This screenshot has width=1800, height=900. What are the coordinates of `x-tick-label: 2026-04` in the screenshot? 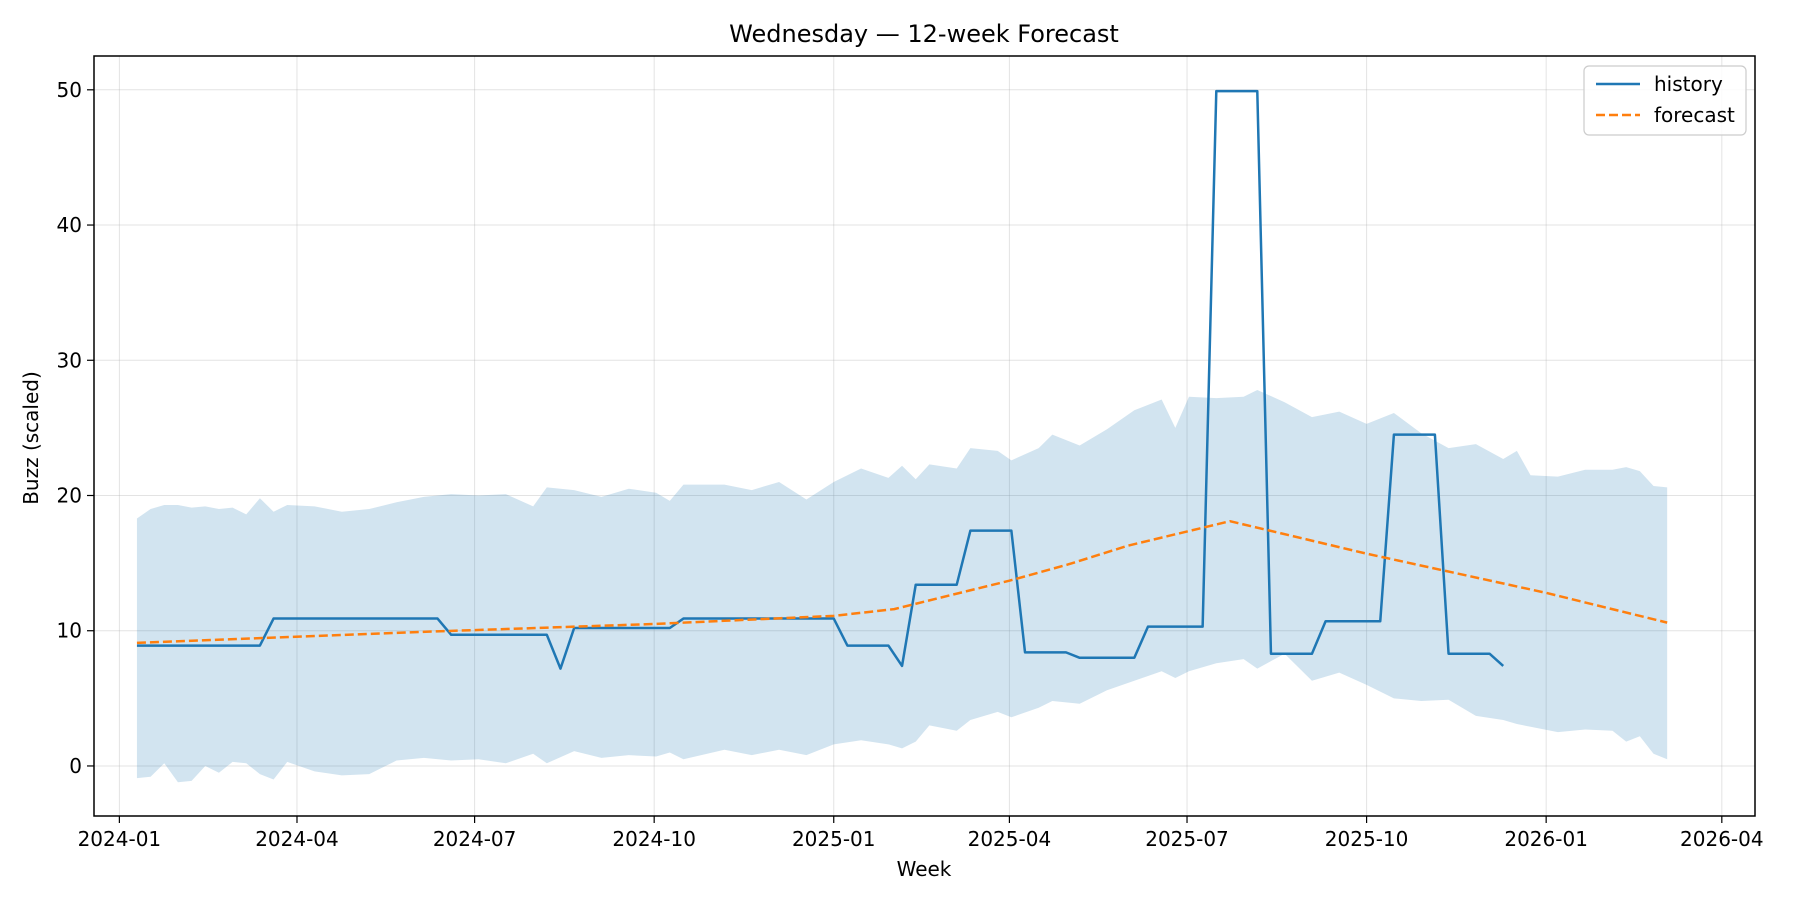 It's located at (1722, 839).